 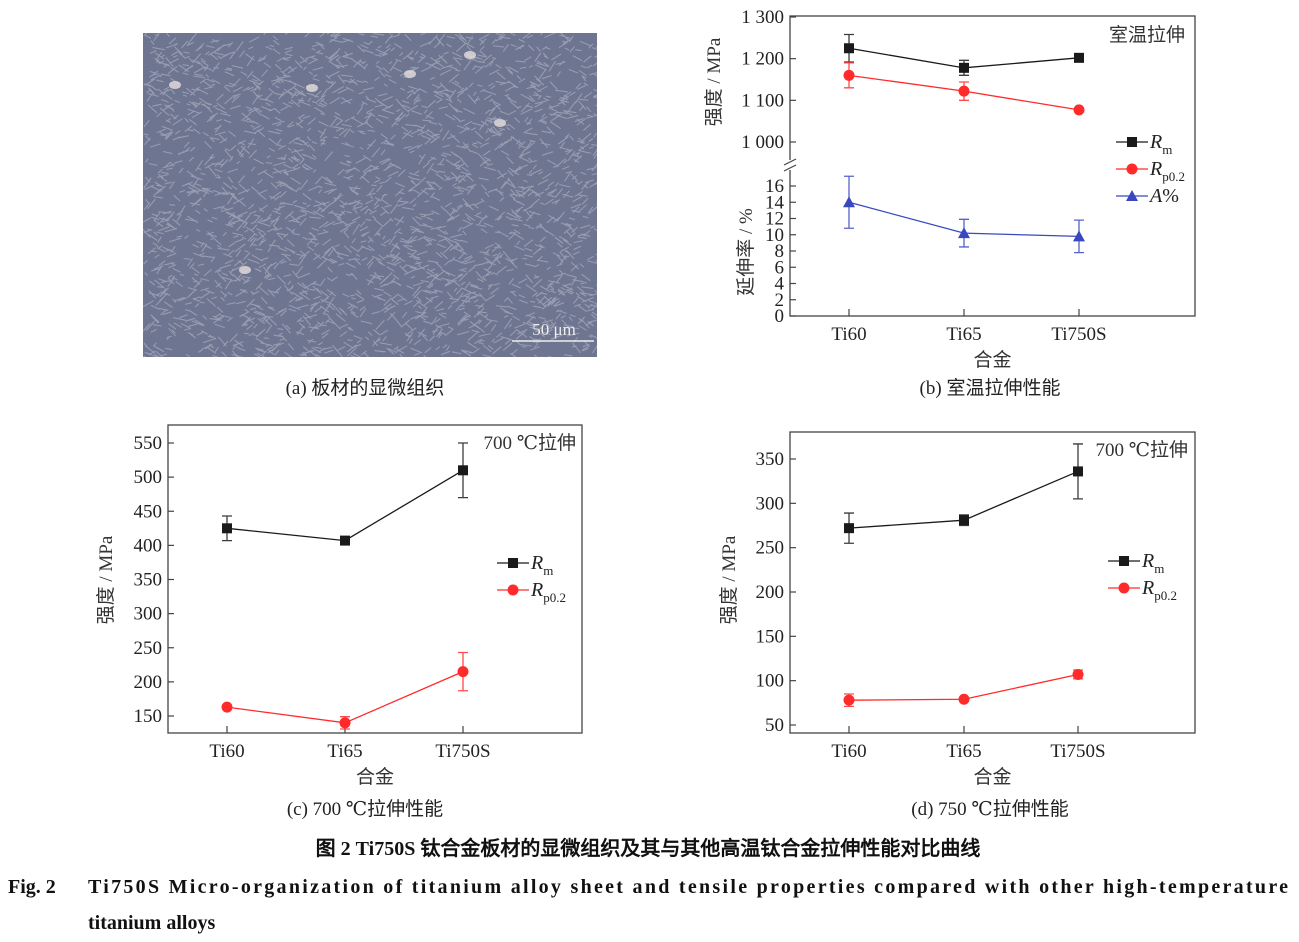 I want to click on chart-annotation: 室温拉伸, so click(x=1147, y=35).